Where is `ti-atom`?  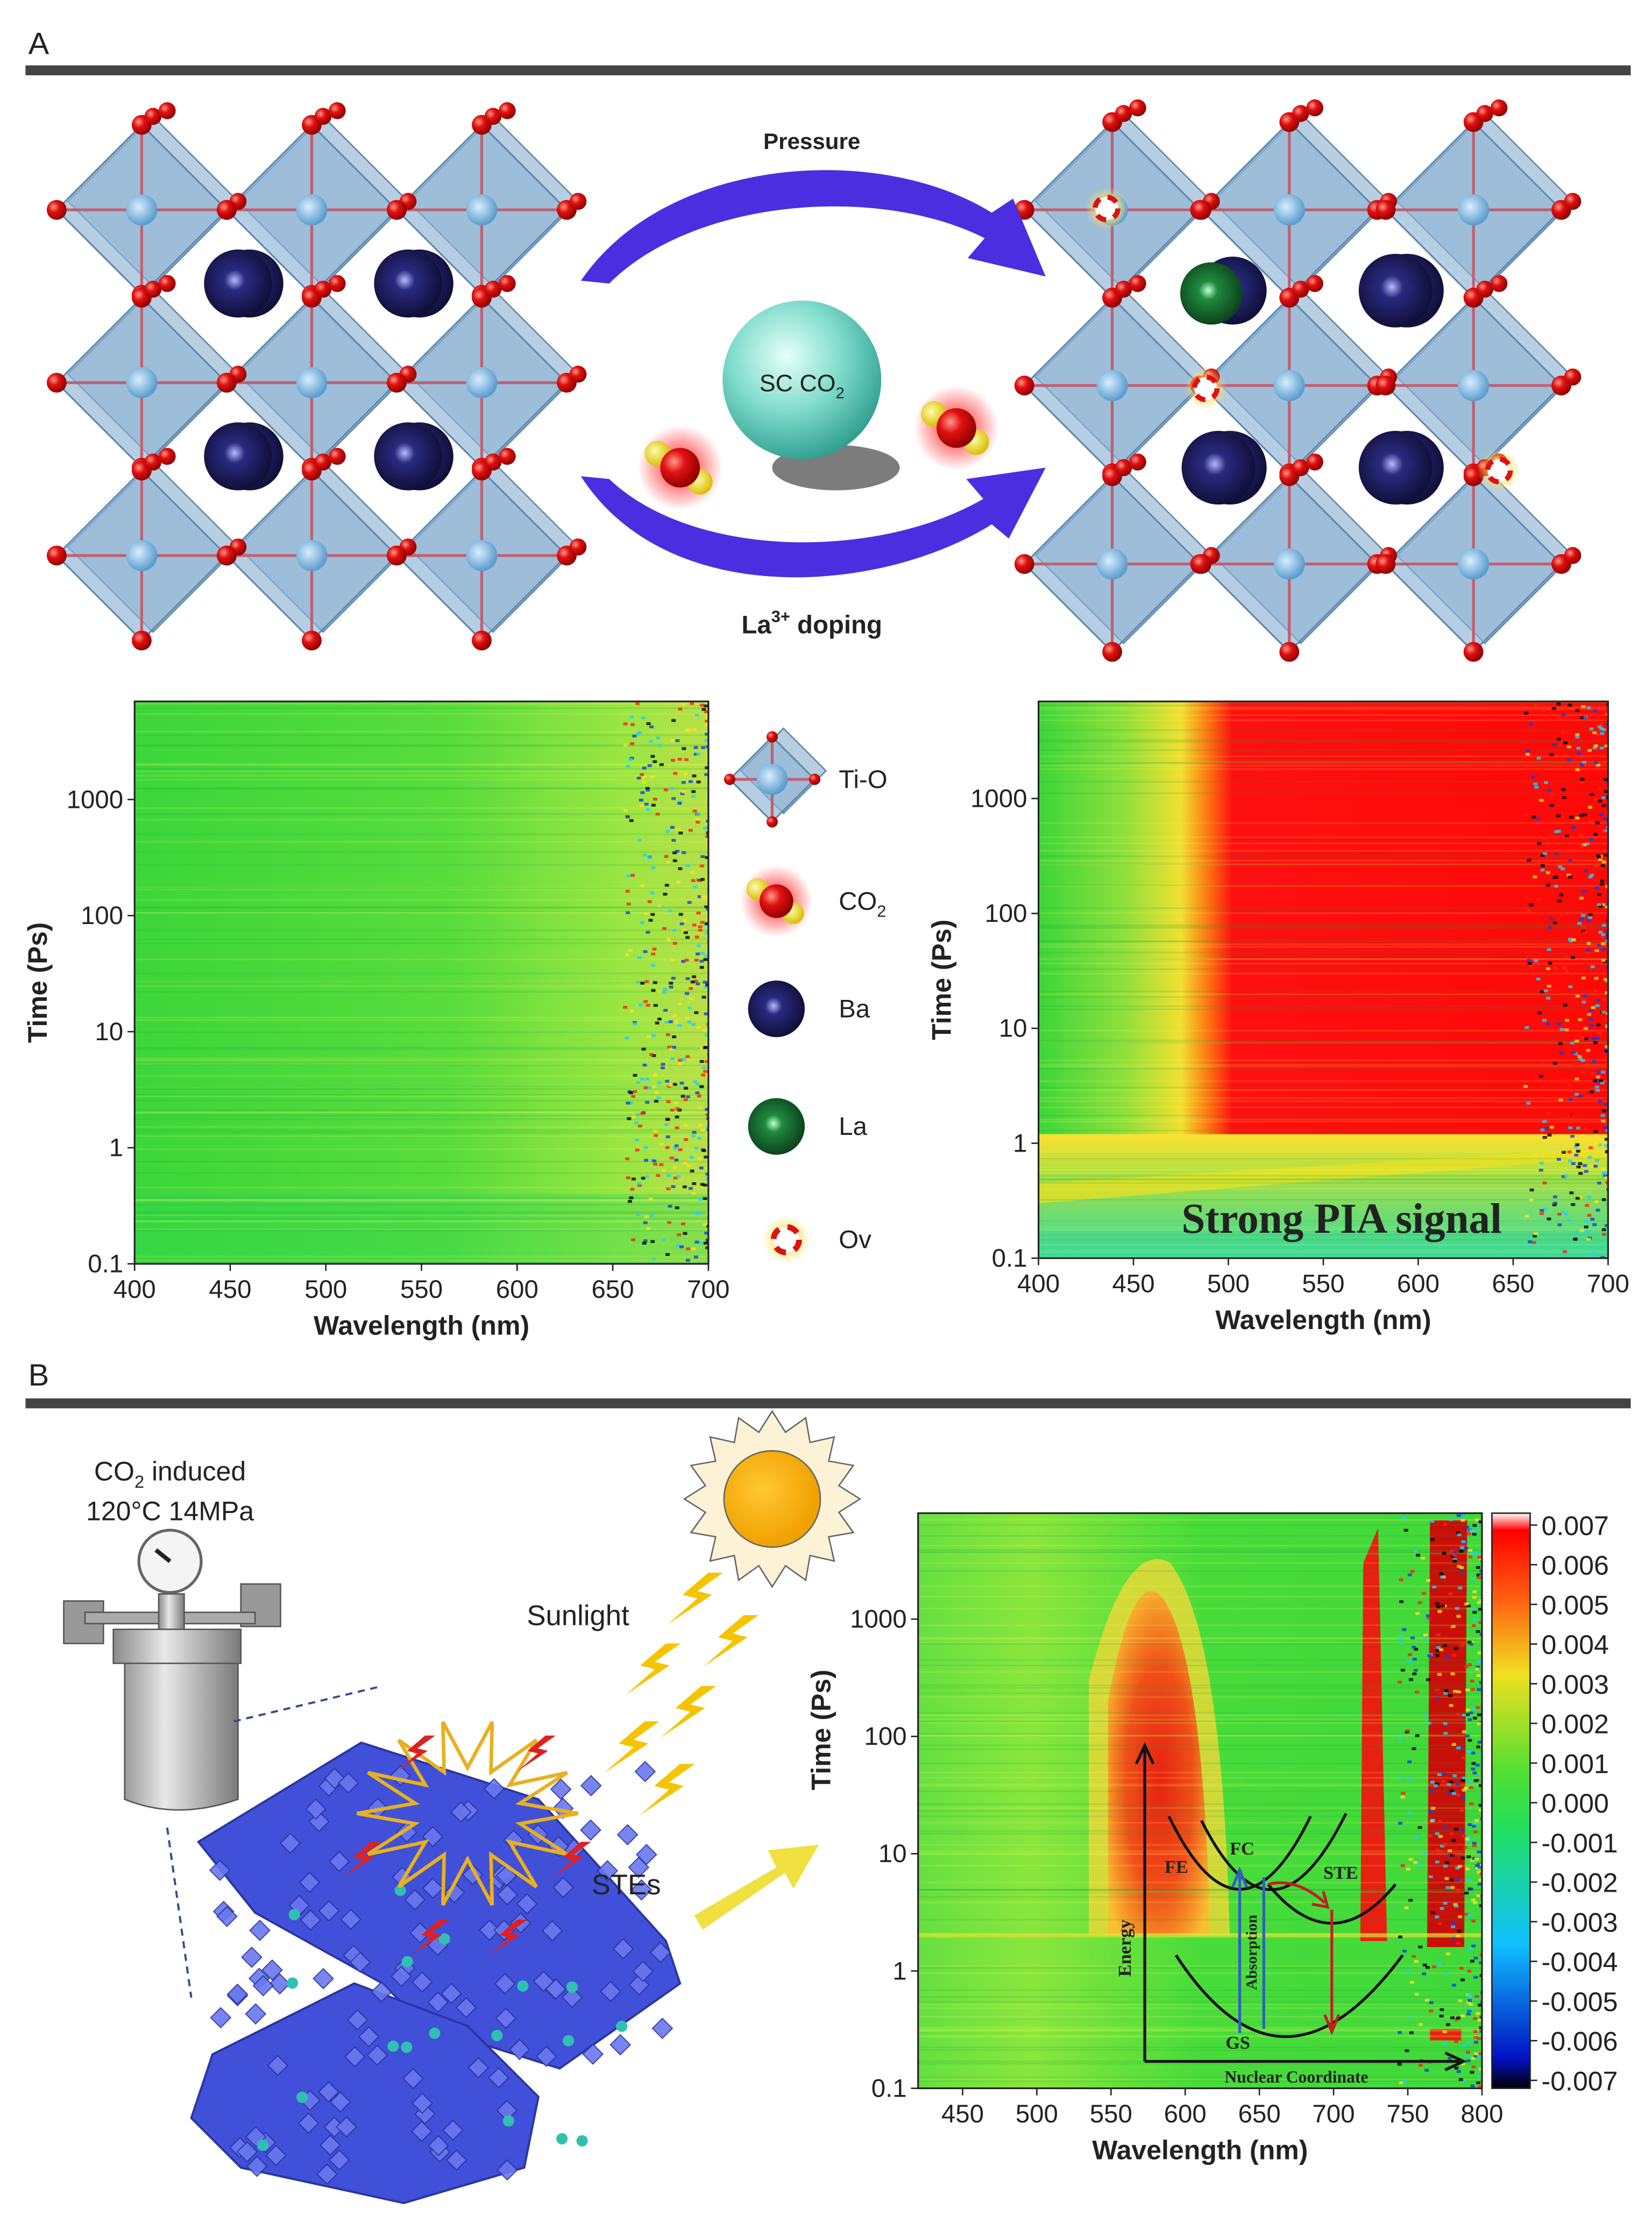 ti-atom is located at coordinates (142, 555).